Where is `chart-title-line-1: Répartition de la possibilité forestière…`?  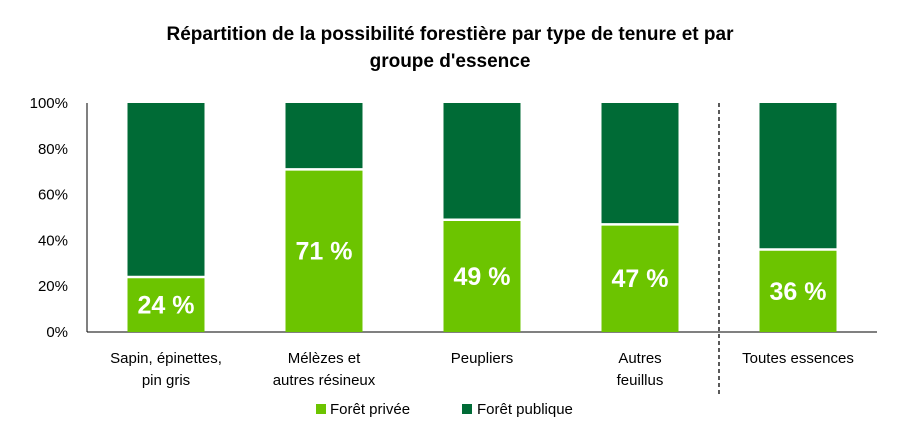 chart-title-line-1: Répartition de la possibilité forestière… is located at coordinates (451, 34).